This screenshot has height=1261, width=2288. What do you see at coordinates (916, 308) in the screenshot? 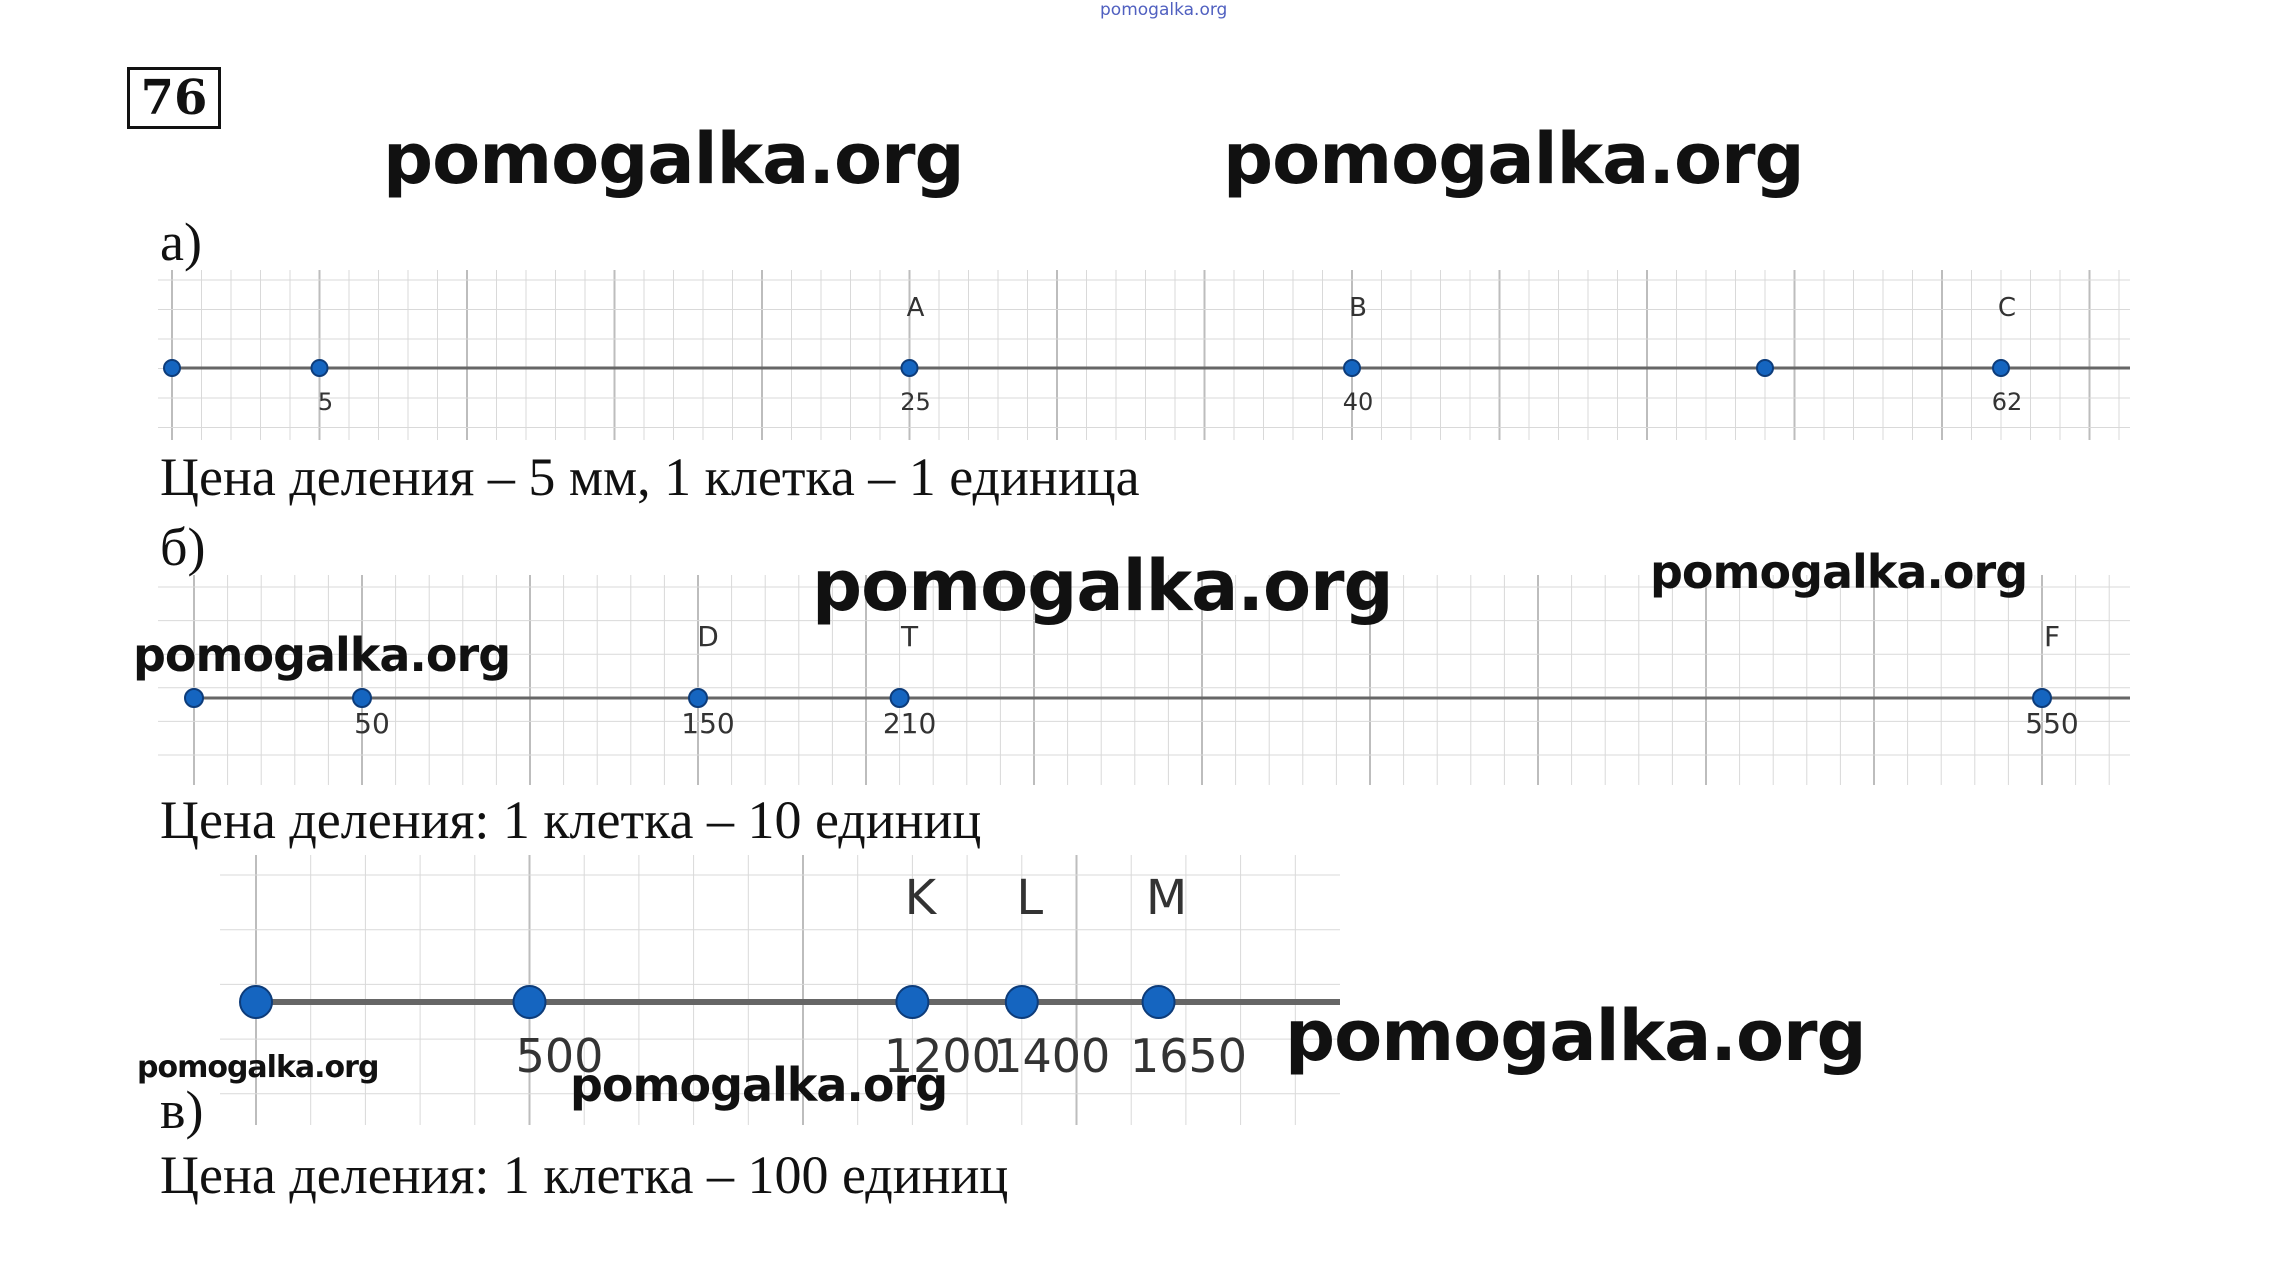
I see `point-letter: A` at bounding box center [916, 308].